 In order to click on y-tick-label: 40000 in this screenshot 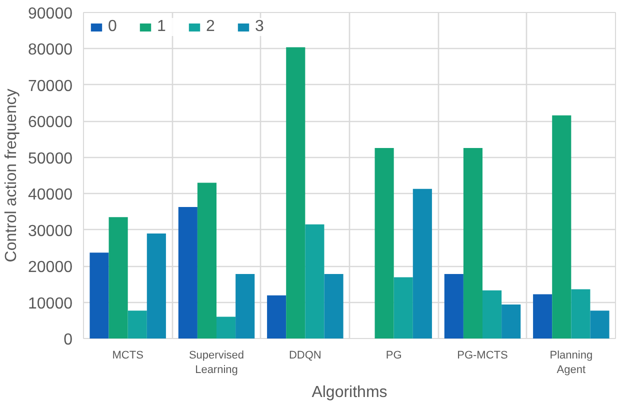, I will do `click(50, 195)`.